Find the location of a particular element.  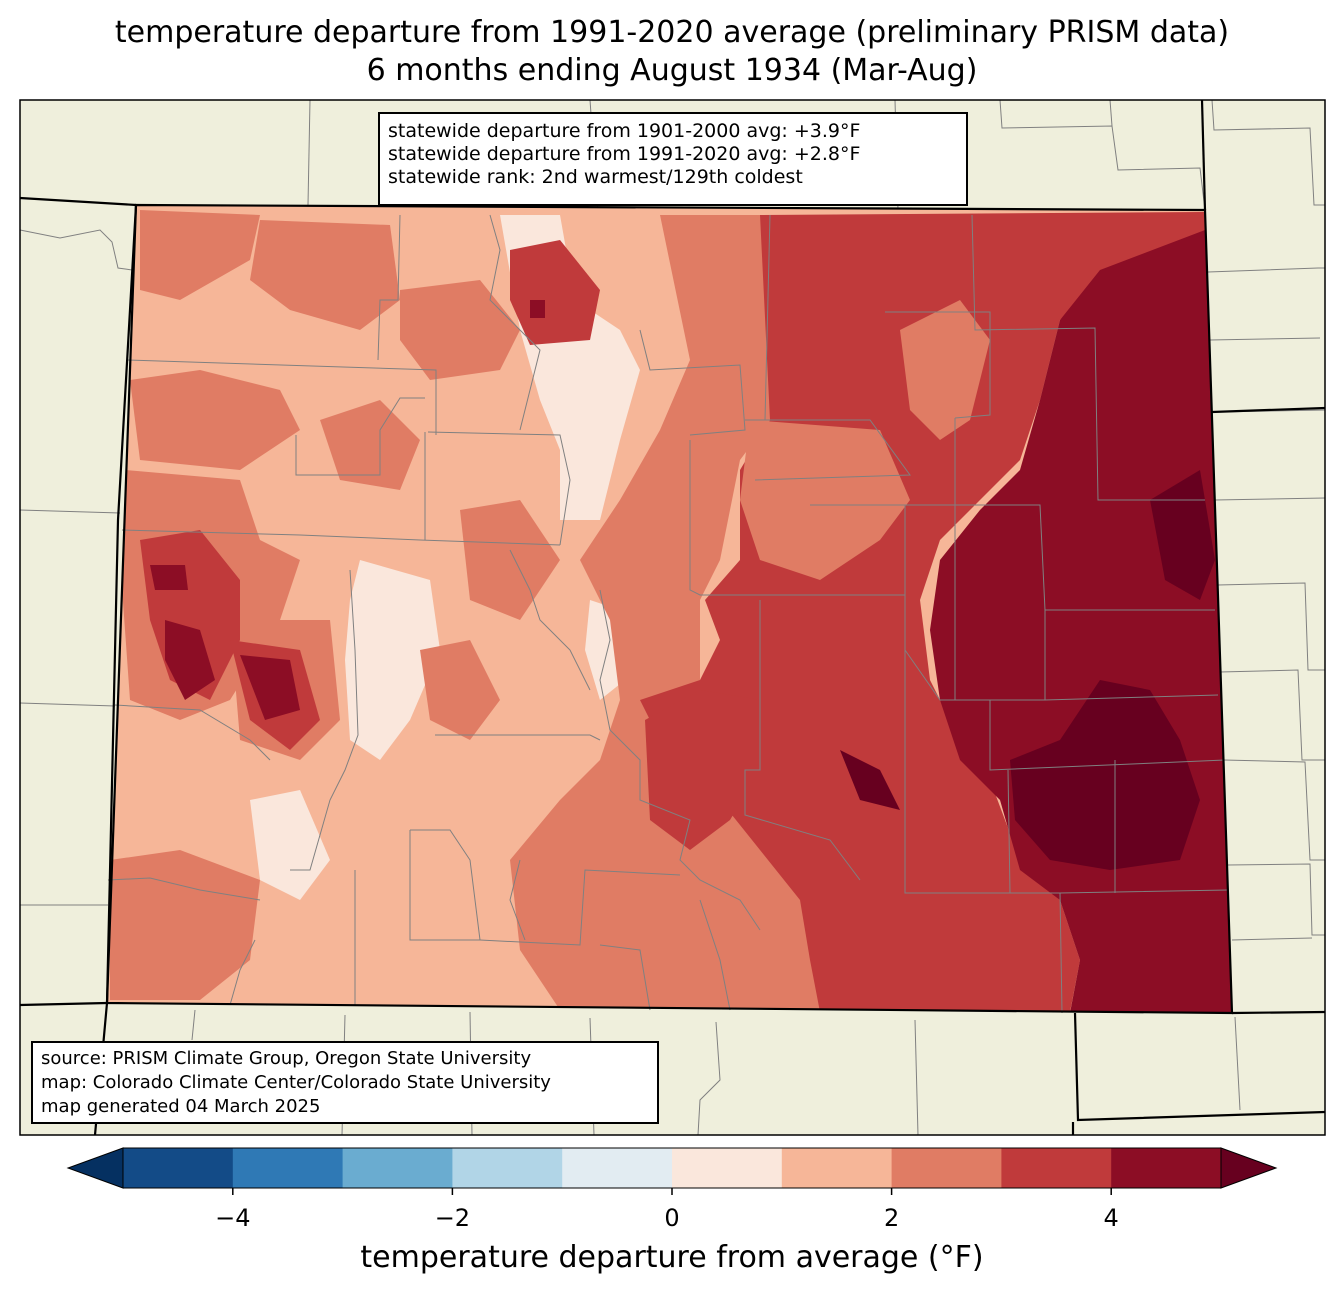

colorbar-over-arrow is located at coordinates (1249, 1168).